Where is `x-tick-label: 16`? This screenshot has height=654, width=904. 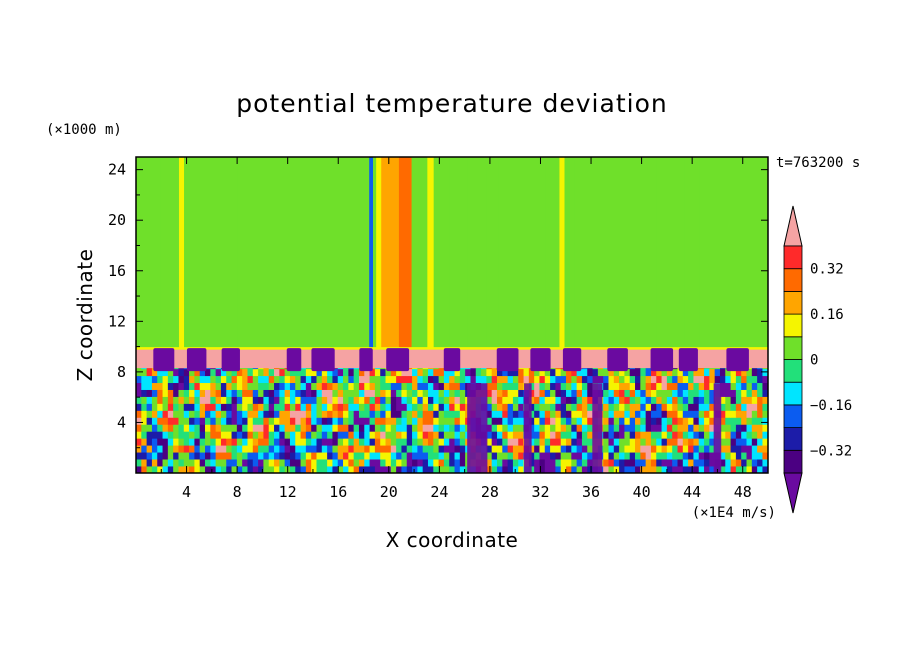
x-tick-label: 16 is located at coordinates (338, 492).